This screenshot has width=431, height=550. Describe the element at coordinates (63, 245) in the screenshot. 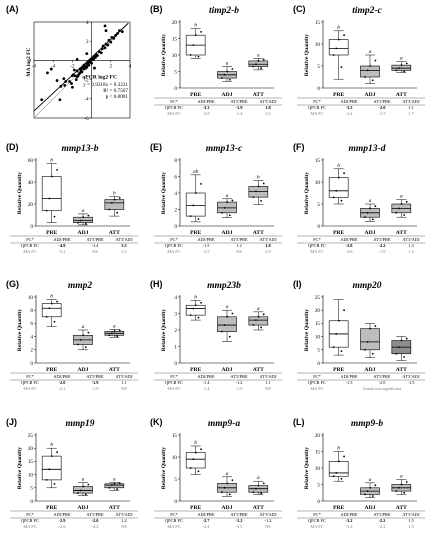

I see `fc-qpcr-cell: -4.9` at that location.